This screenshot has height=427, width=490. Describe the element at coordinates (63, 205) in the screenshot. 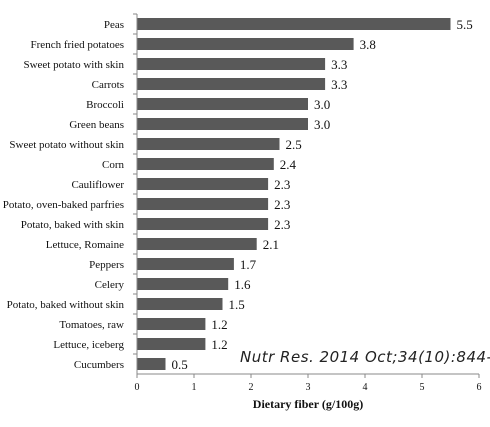

I see `category-label: Potato, oven-baked parfries` at that location.